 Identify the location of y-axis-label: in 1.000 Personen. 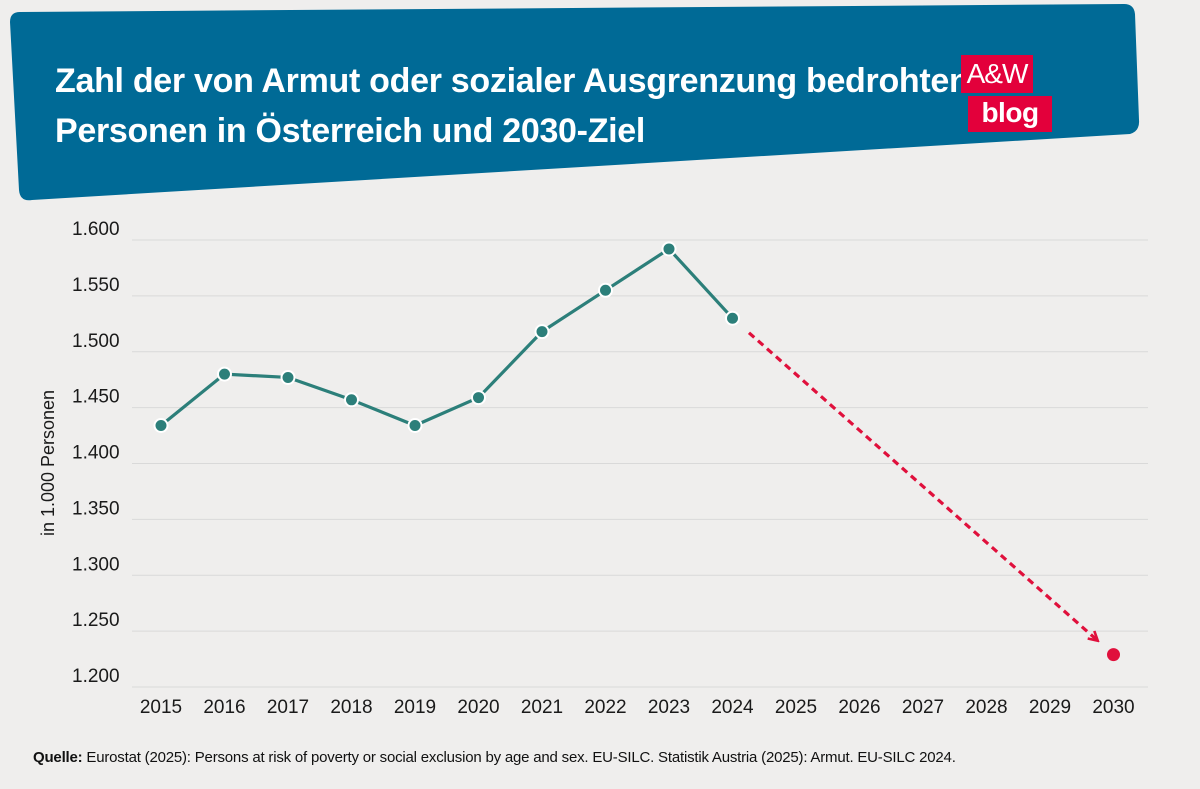
(48, 463).